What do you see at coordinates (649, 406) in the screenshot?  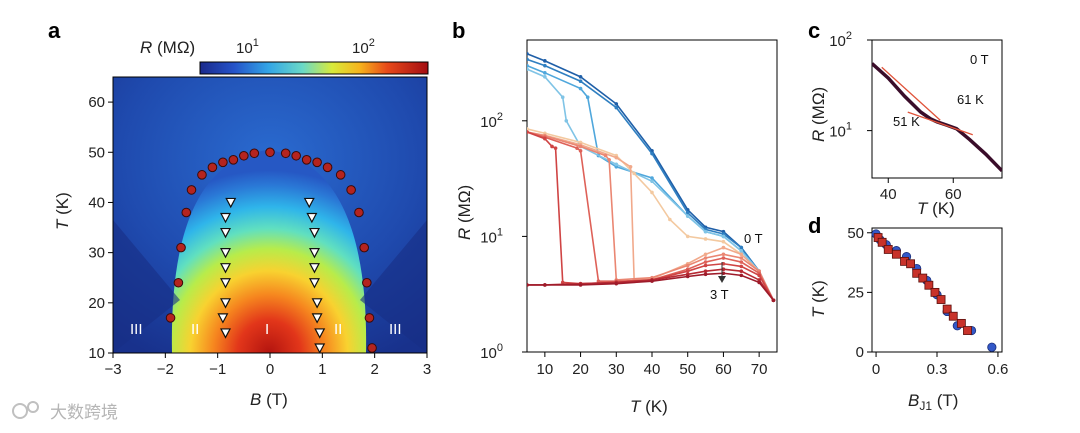 I see `panel-b-xlabel: T (K)` at bounding box center [649, 406].